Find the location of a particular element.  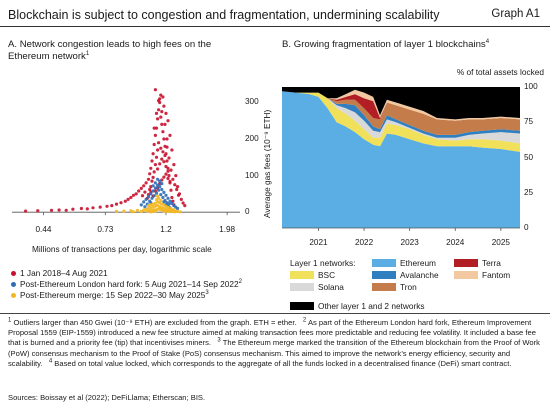

area-band-bsc is located at coordinates (401, 121).